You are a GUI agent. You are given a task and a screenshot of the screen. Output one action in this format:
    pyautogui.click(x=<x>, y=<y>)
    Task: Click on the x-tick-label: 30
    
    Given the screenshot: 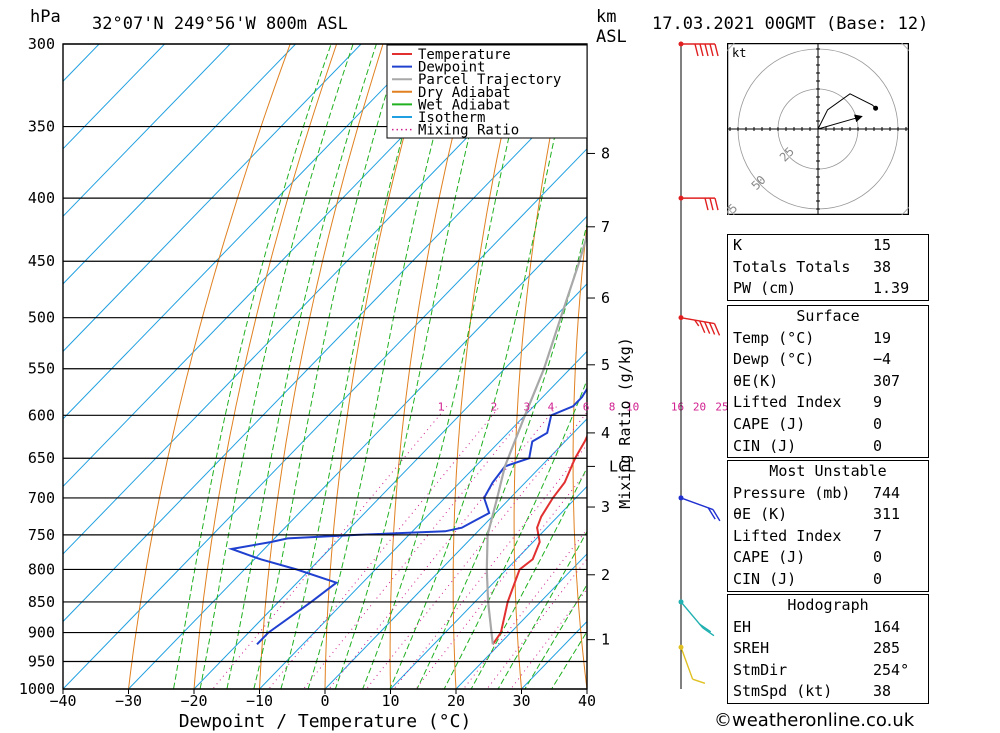 What is the action you would take?
    pyautogui.click(x=521, y=701)
    